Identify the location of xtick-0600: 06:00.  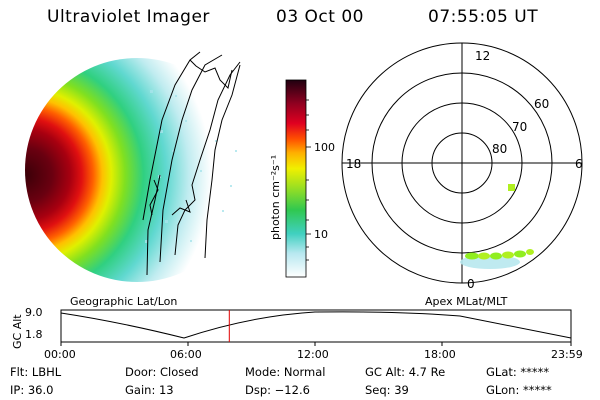
(186, 354).